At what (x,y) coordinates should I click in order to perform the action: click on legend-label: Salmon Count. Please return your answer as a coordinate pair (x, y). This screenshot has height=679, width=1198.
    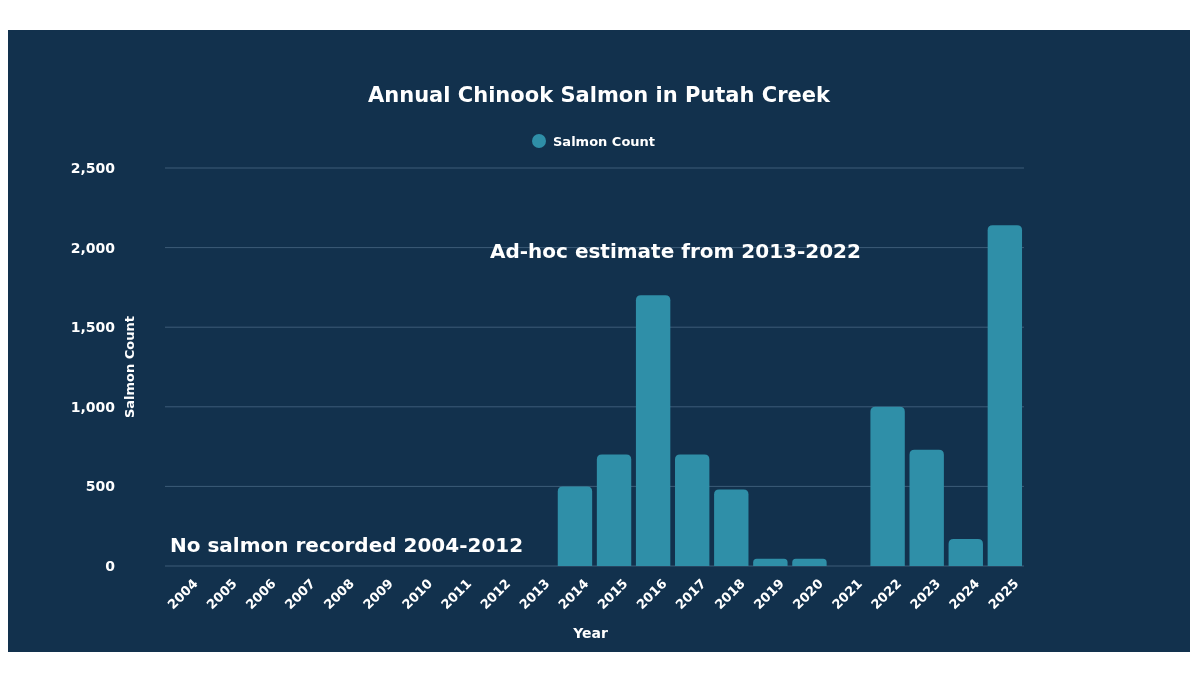
    Looking at the image, I should click on (604, 141).